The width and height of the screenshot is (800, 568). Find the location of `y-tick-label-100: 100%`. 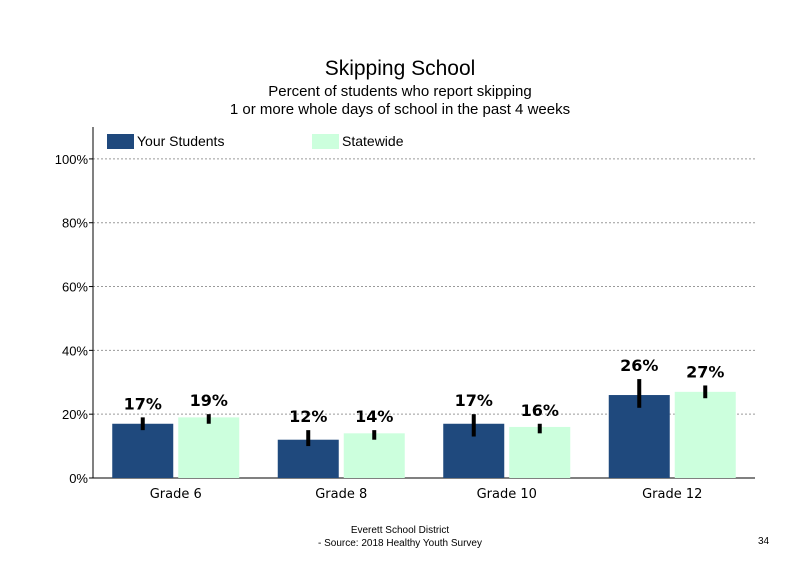

y-tick-label-100: 100% is located at coordinates (72, 159).